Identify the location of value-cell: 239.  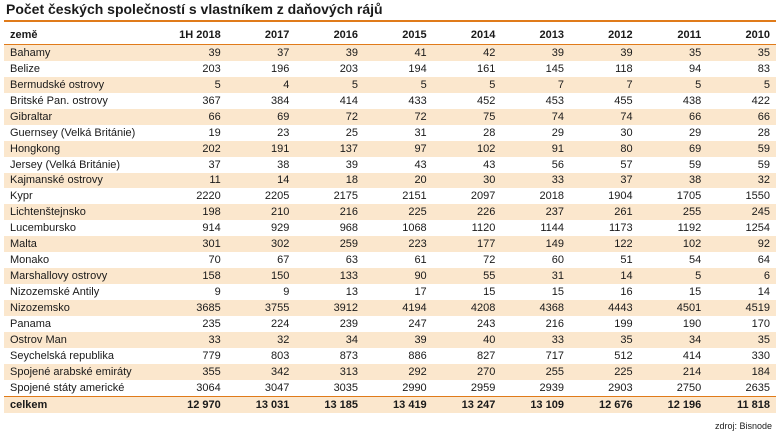
(330, 323).